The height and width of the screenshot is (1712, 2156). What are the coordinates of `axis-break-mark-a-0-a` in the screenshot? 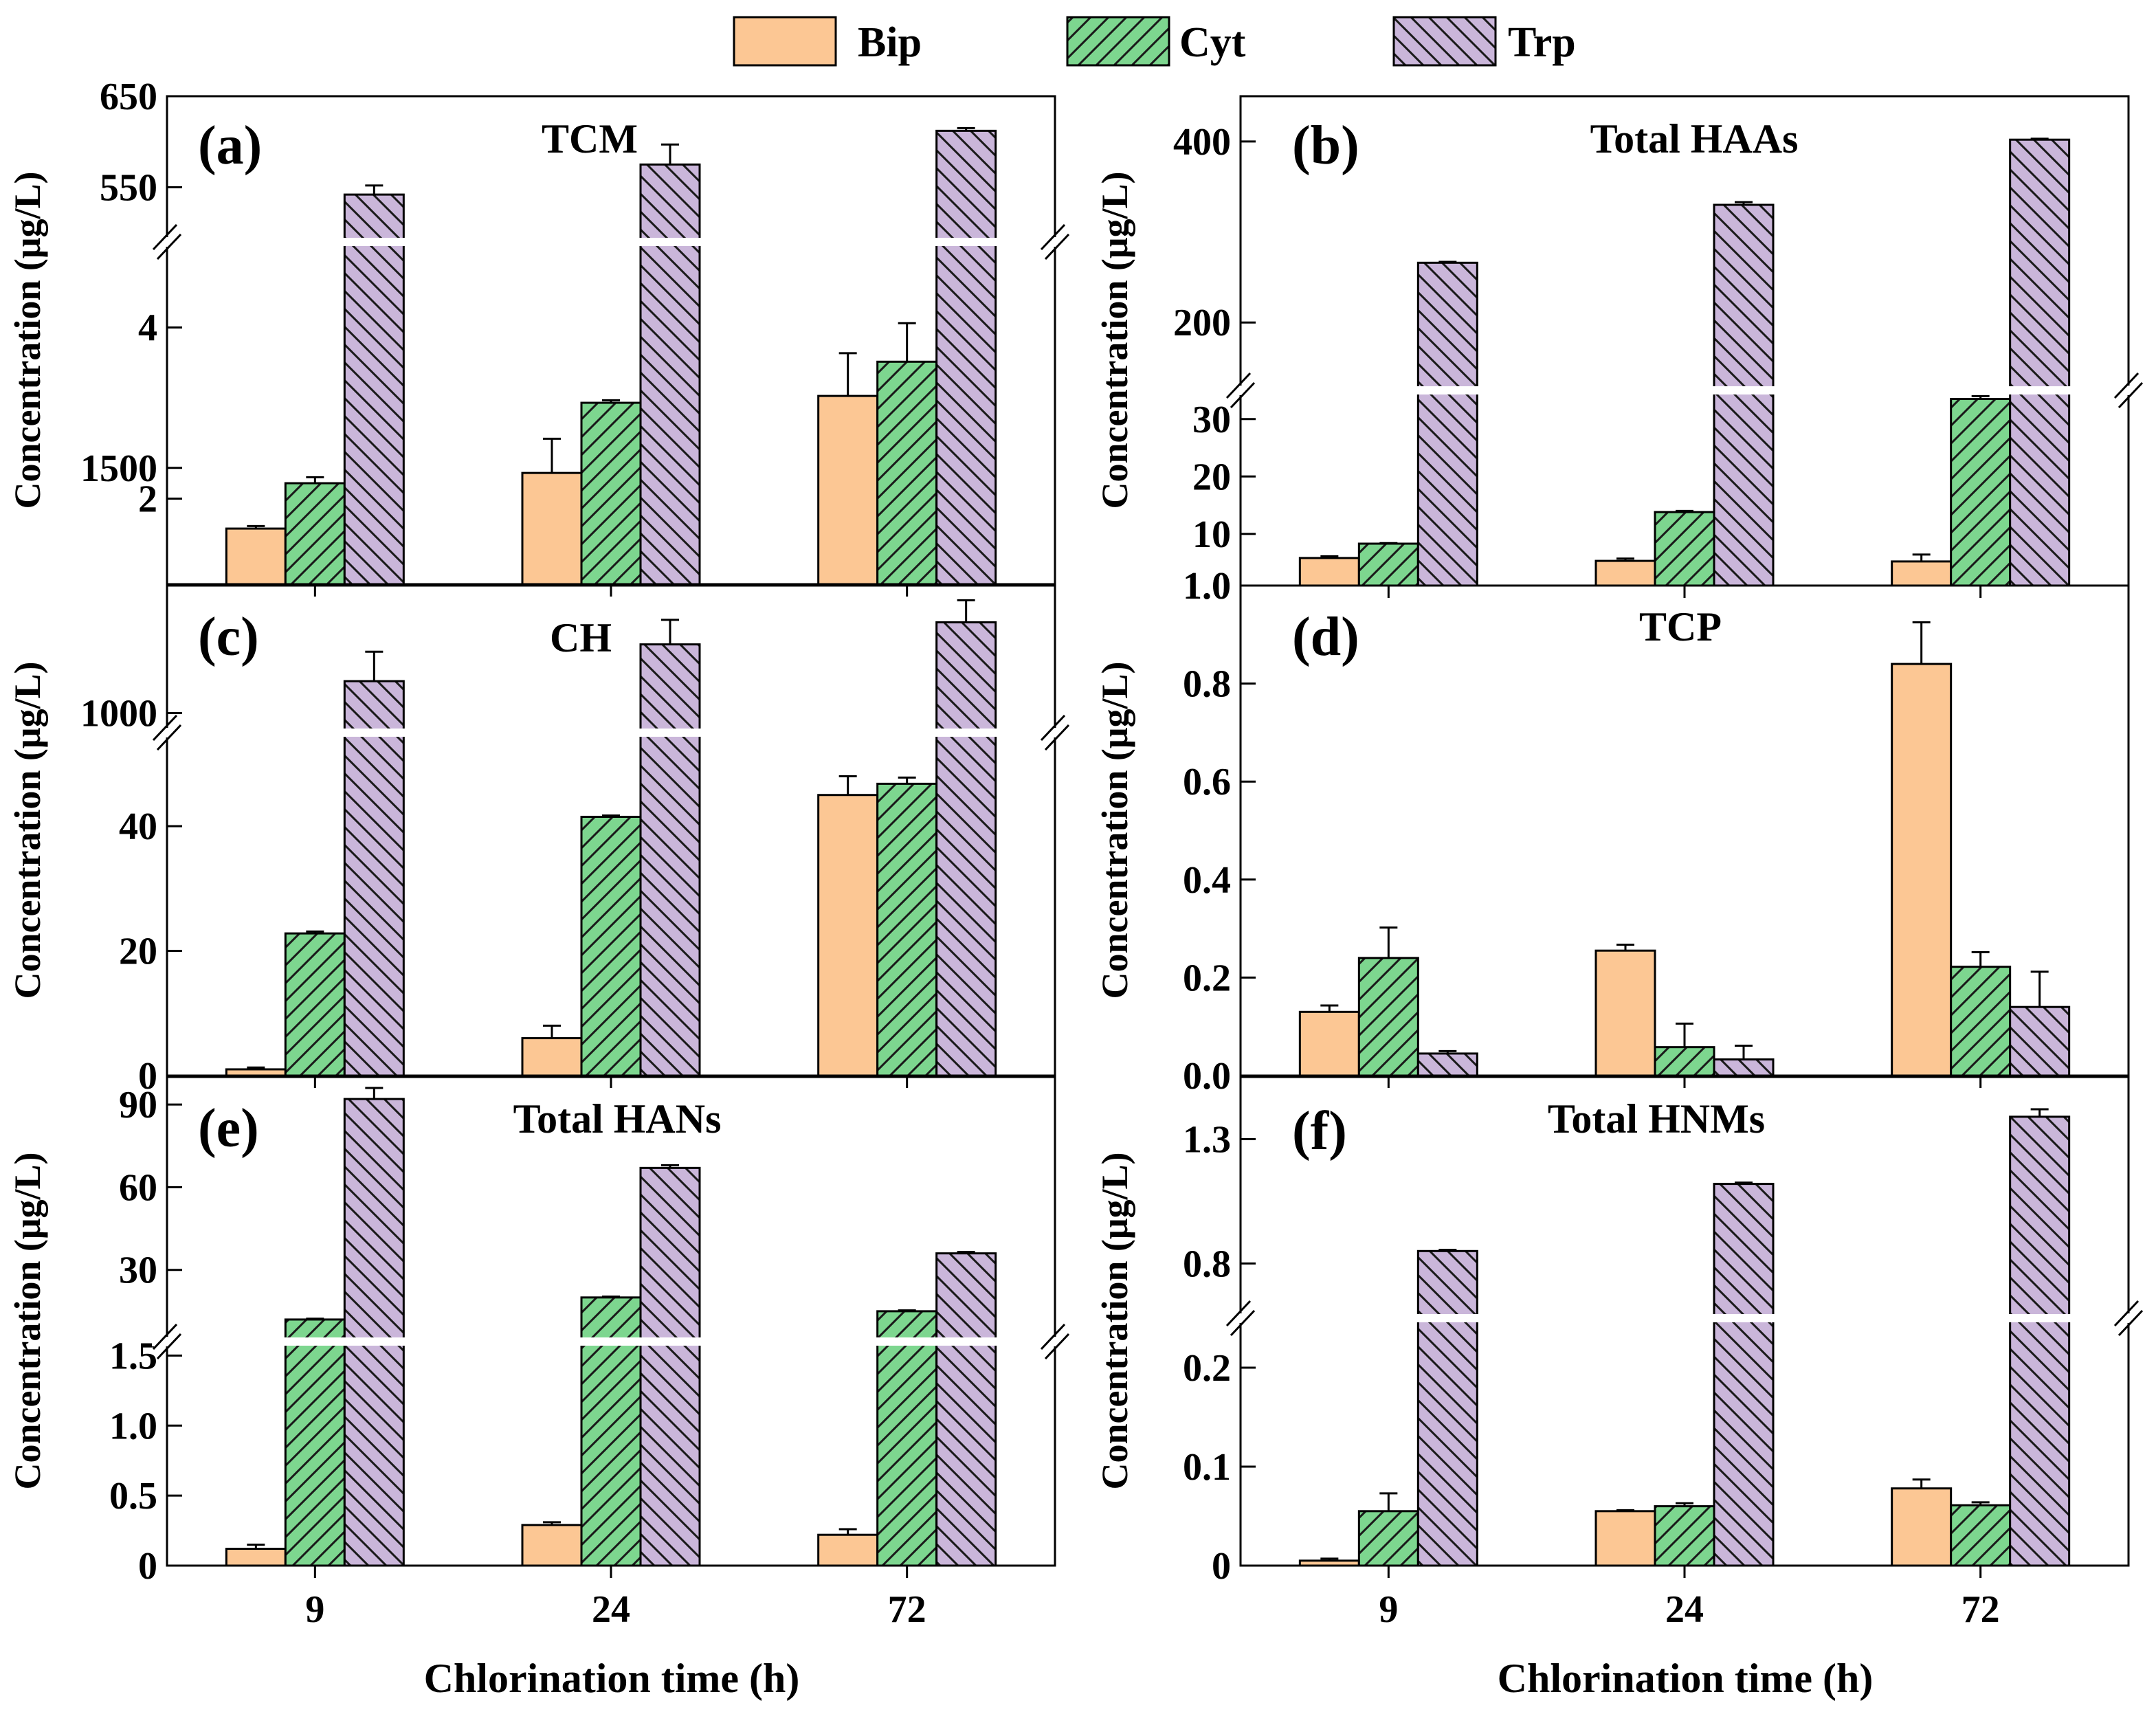 It's located at (165, 237).